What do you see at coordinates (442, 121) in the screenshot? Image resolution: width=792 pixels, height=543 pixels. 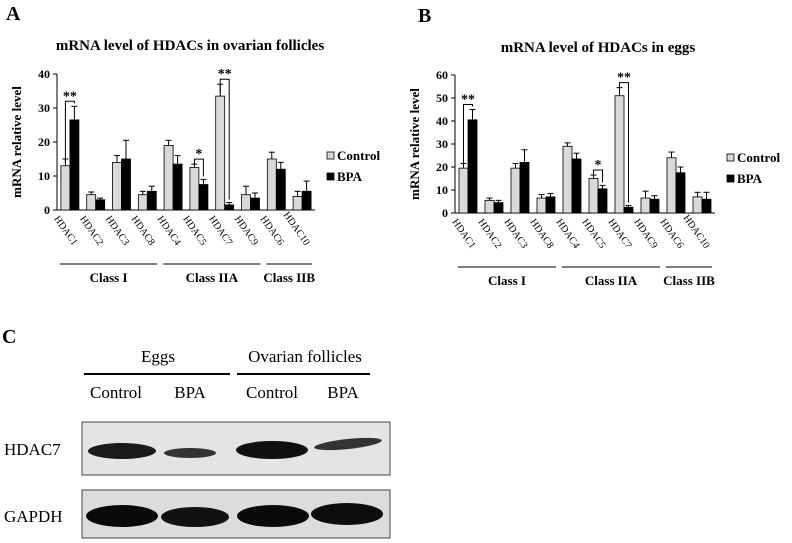 I see `y-tick-label: 40` at bounding box center [442, 121].